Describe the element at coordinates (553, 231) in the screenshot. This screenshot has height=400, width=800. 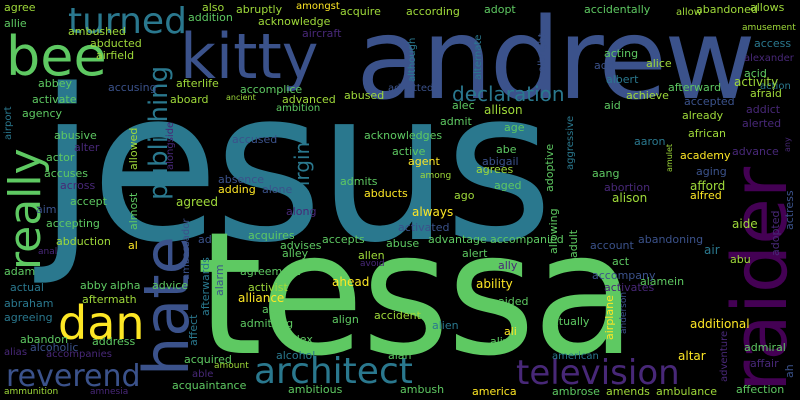
I see `word-allowing: allowing` at that location.